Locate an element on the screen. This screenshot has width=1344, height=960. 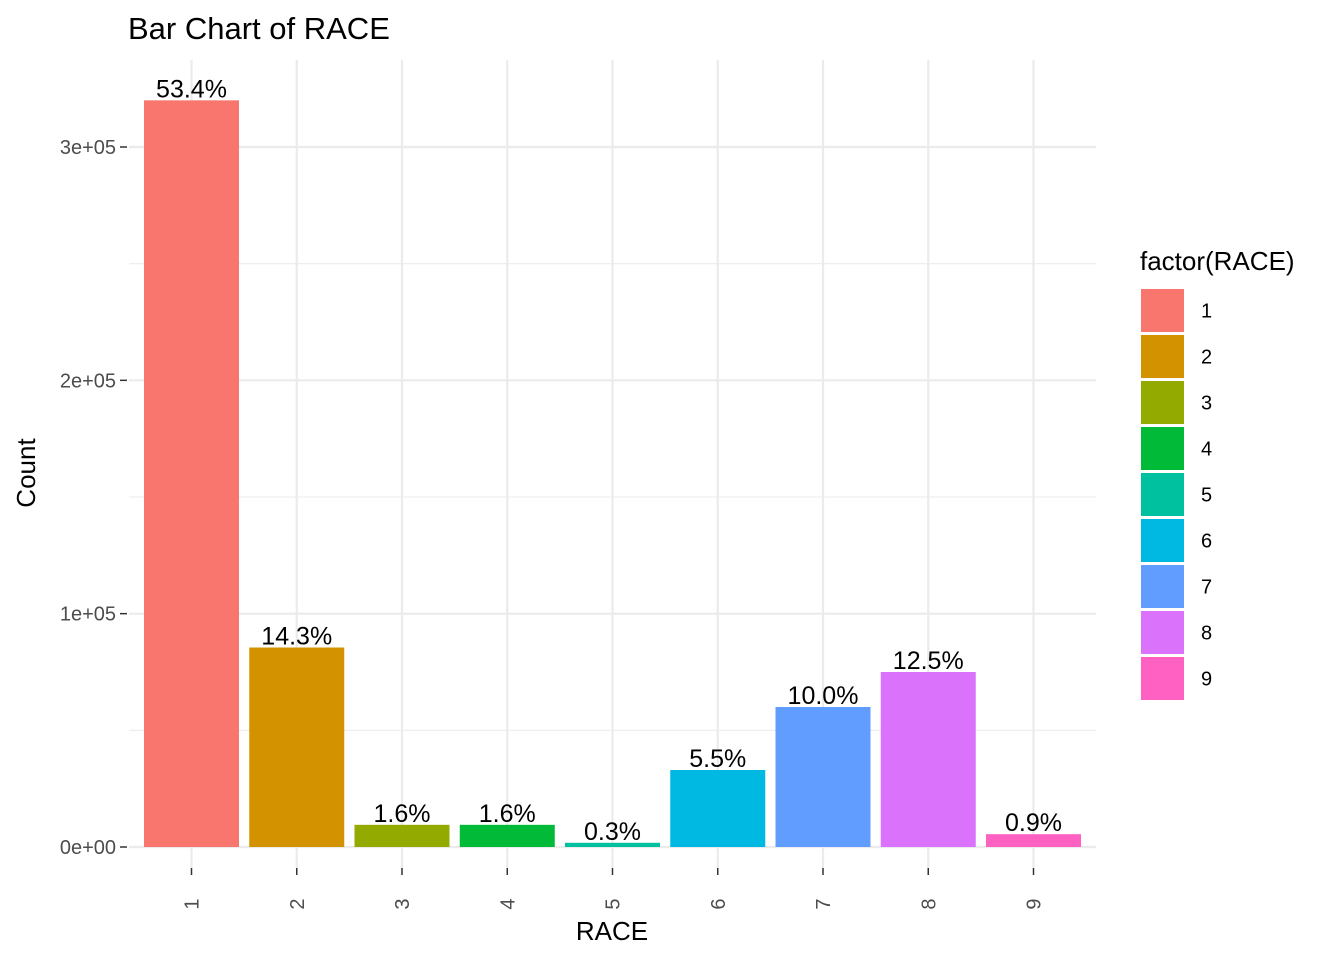
y-tick-label: 1e+05 is located at coordinates (88, 615).